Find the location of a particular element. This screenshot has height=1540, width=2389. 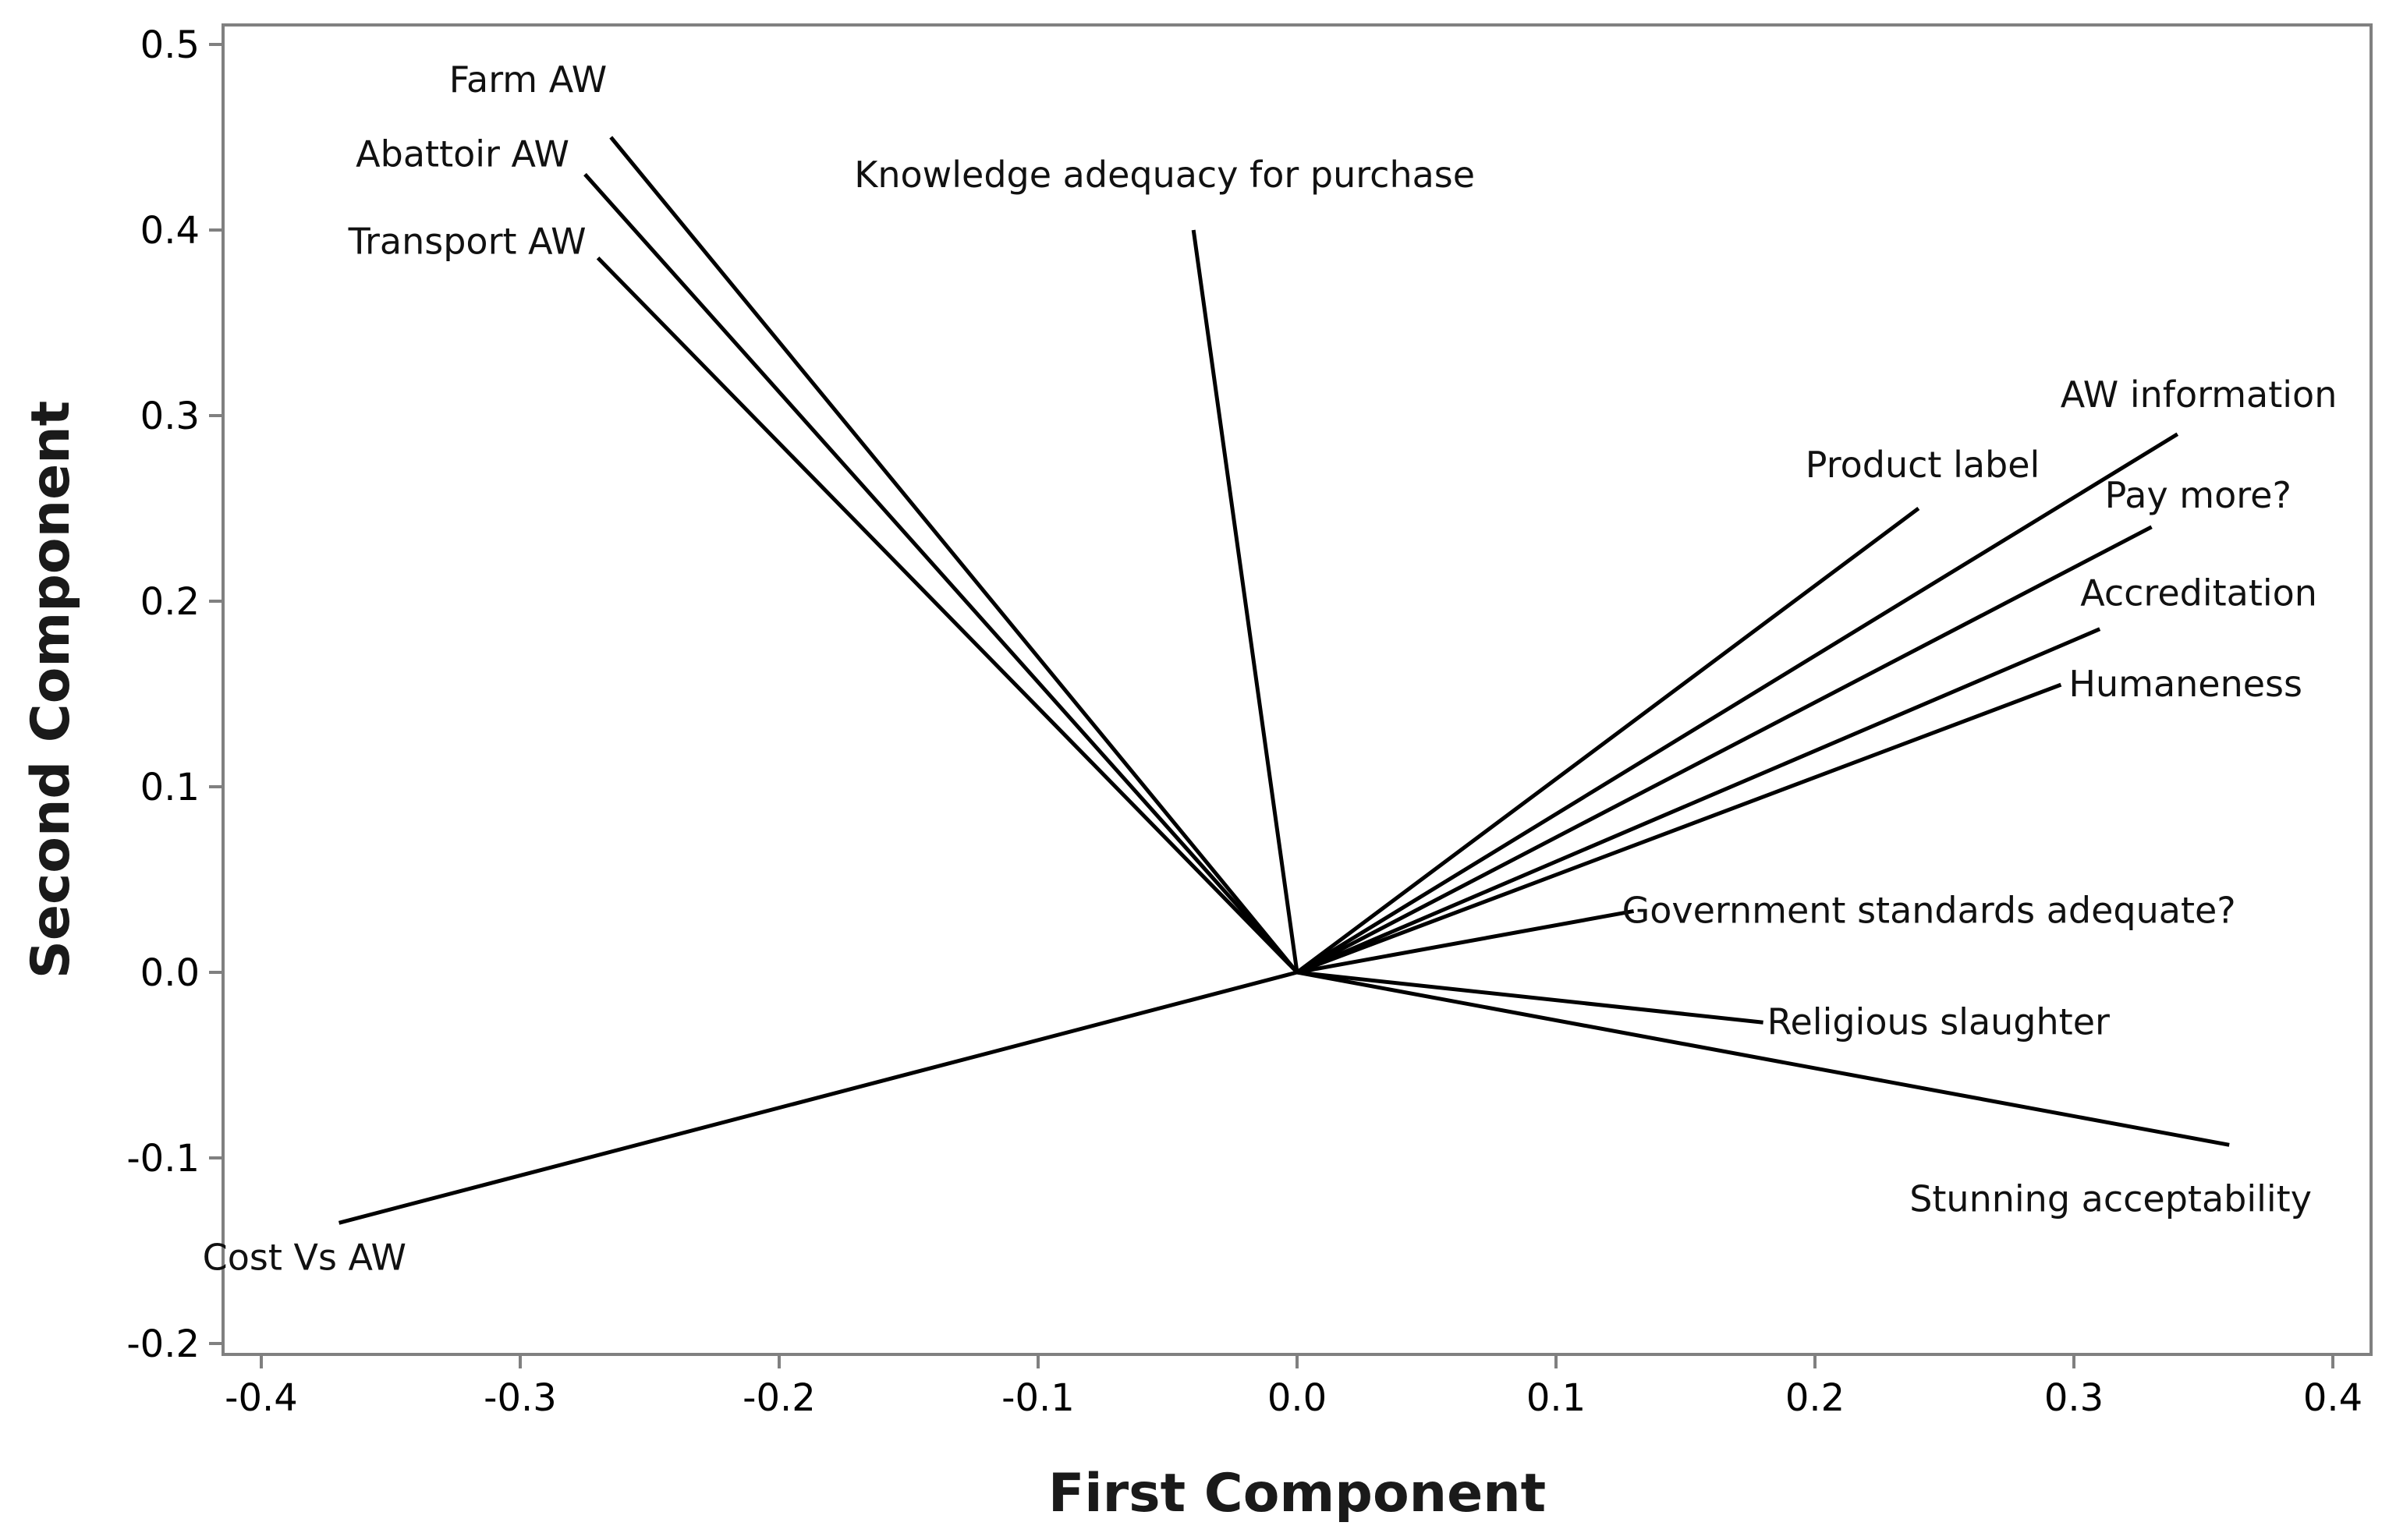

x-tick-label: -0.4 is located at coordinates (261, 1398).